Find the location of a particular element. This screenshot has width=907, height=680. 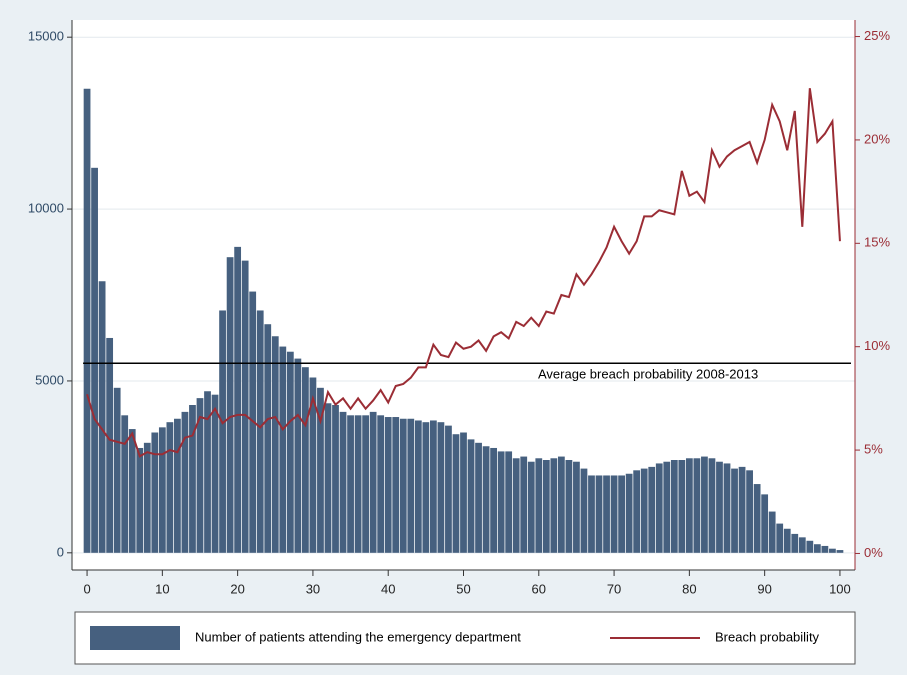

x-tick-label: 70 is located at coordinates (614, 588).